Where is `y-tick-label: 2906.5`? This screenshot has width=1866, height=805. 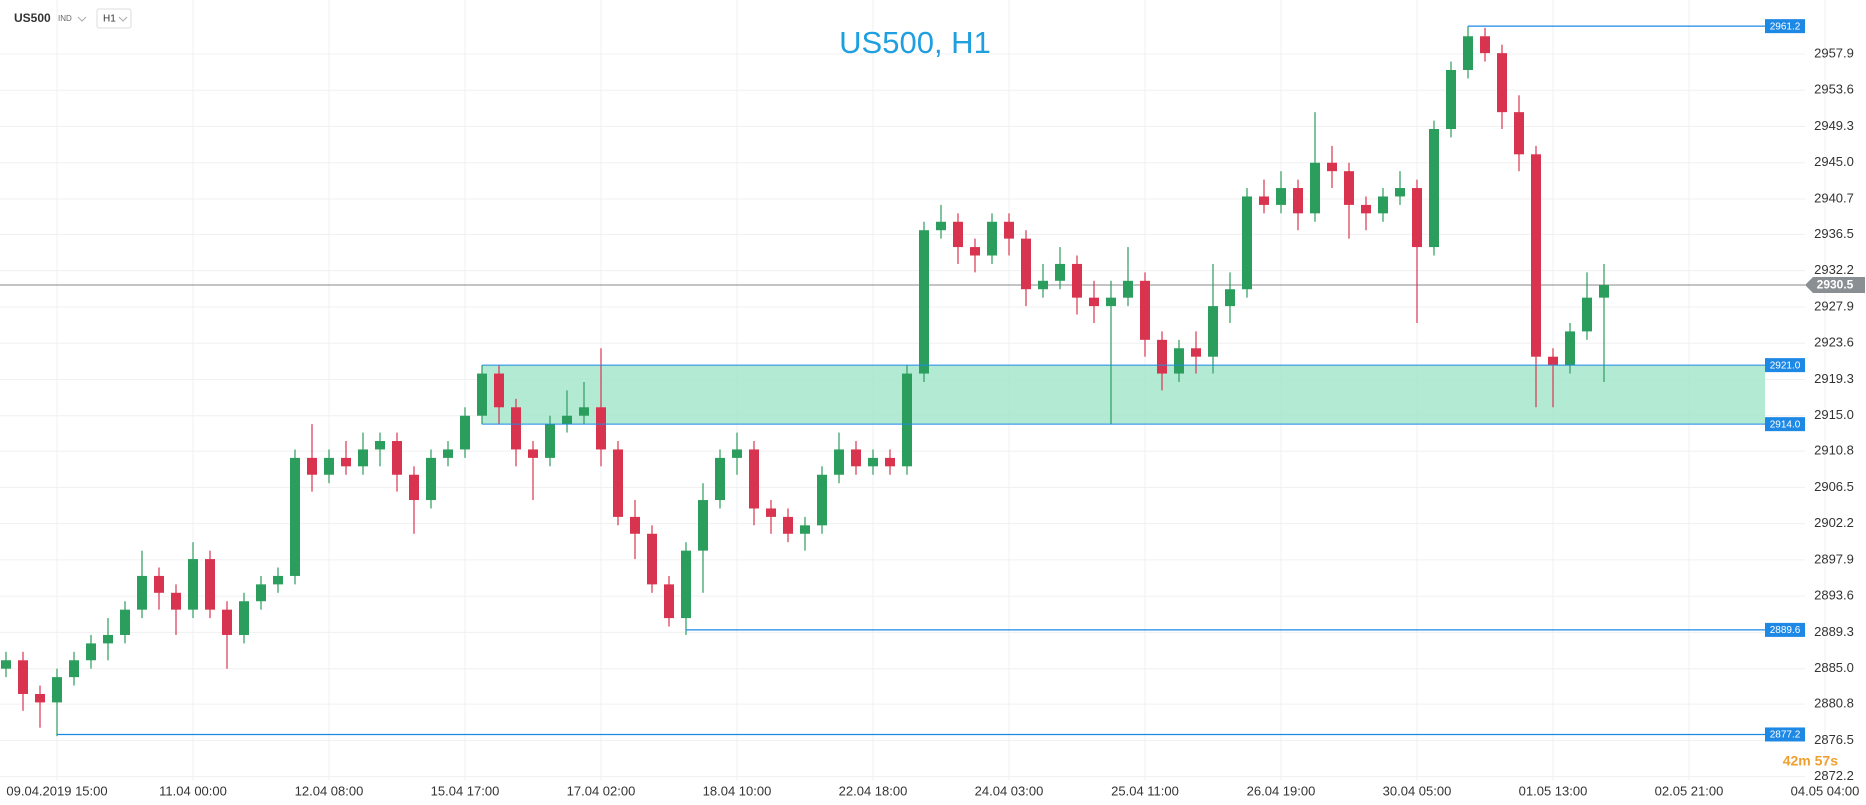
y-tick-label: 2906.5 is located at coordinates (1834, 486).